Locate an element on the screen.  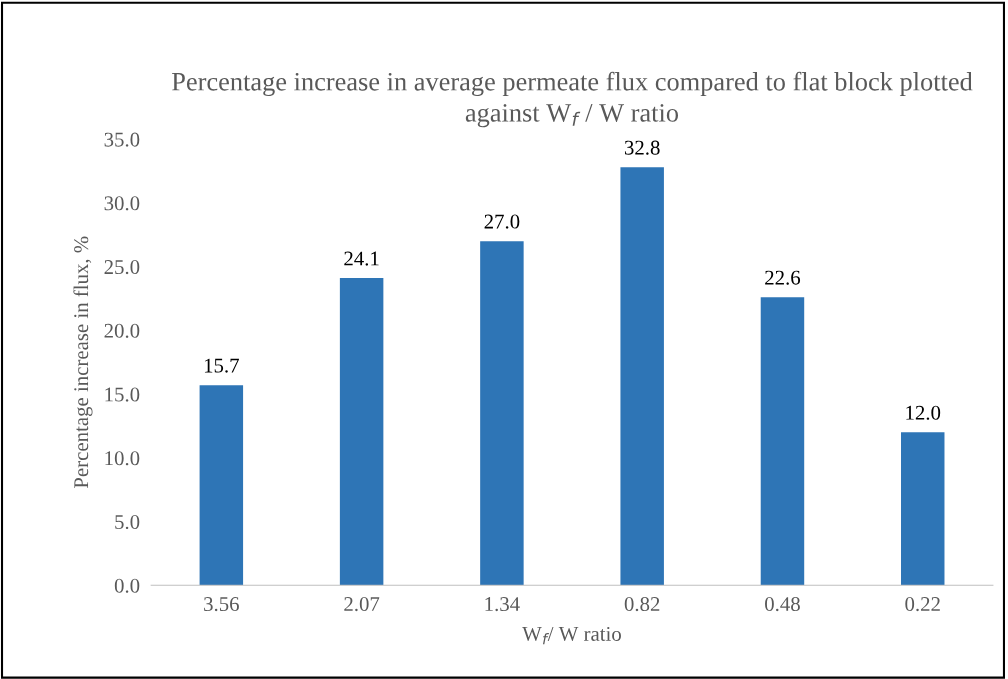
x-tick-label: 2.07 is located at coordinates (362, 604).